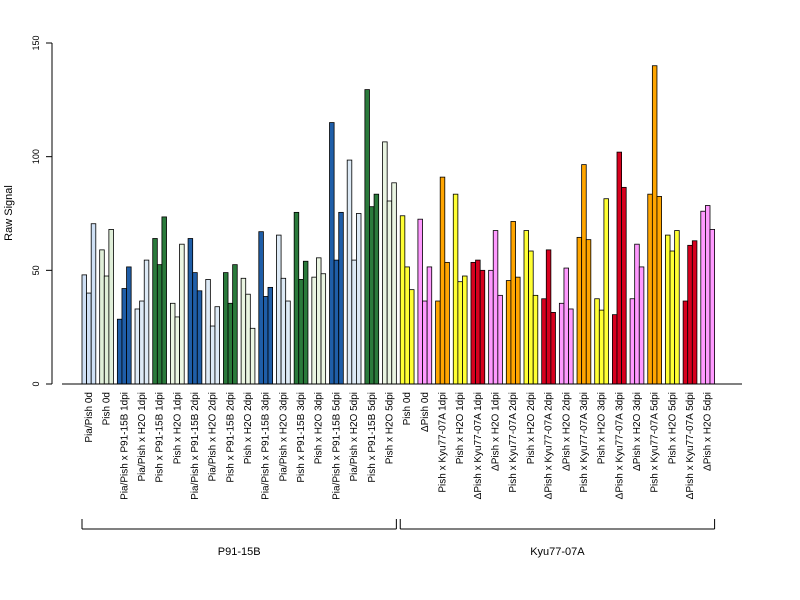 The height and width of the screenshot is (600, 800). Describe the element at coordinates (398, 538) in the screenshot. I see `group-brackets: P91-15B Kyu77-07A` at that location.